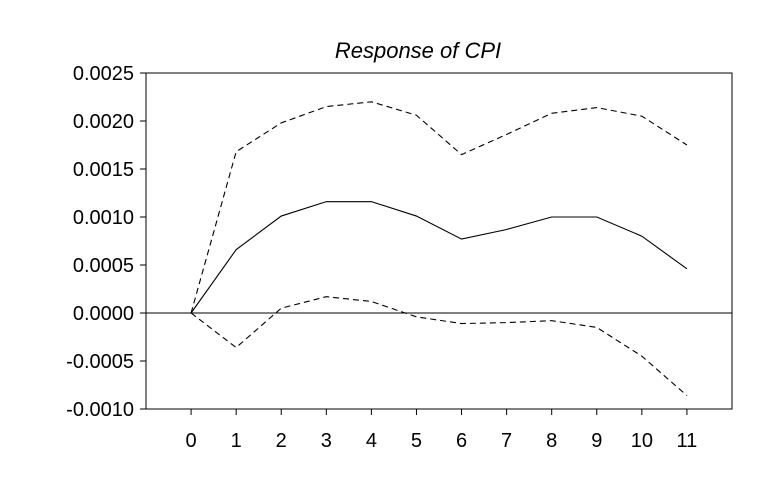  Describe the element at coordinates (103, 74) in the screenshot. I see `y-tick-label: 0.0025` at that location.